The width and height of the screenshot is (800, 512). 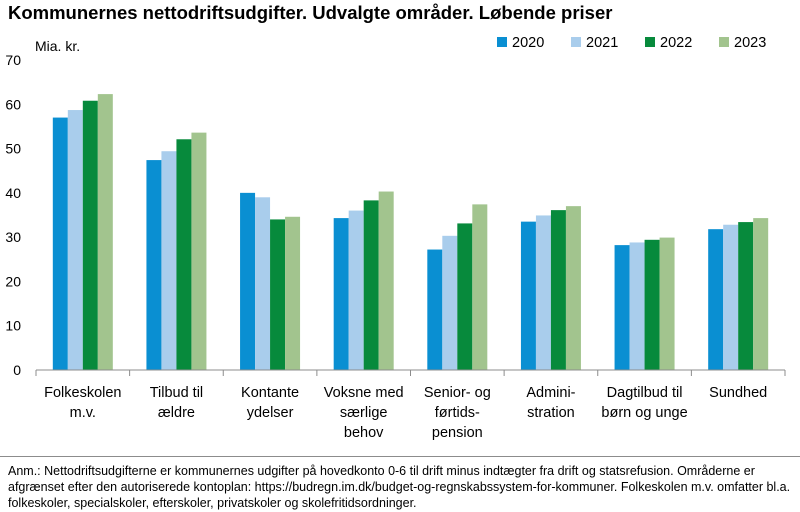 I want to click on legend-label-2022: 2022, so click(x=676, y=43).